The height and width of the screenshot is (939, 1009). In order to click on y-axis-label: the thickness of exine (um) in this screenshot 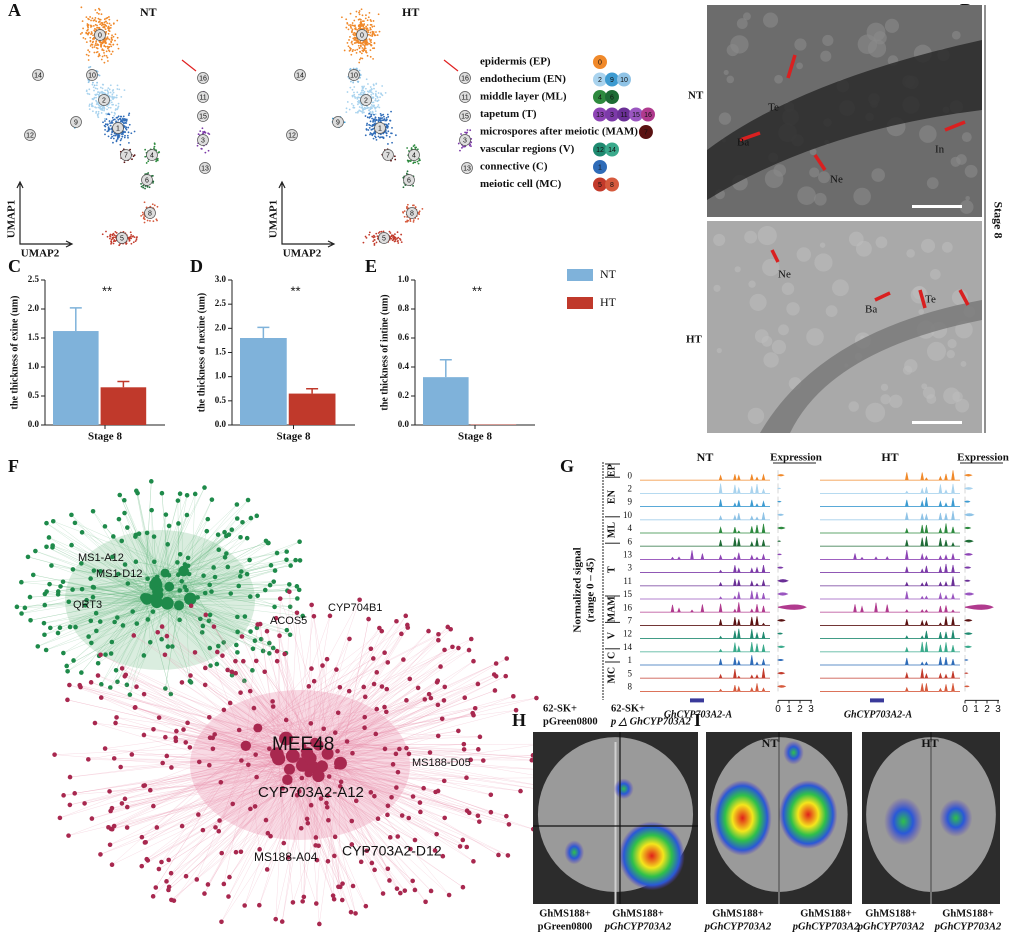, I will do `click(14, 353)`.